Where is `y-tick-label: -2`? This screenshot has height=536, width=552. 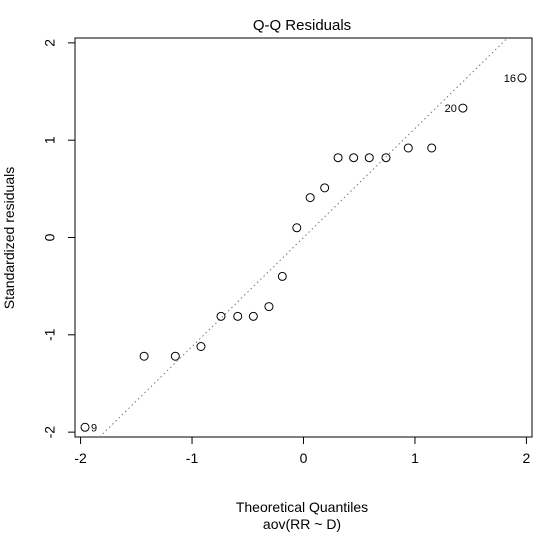
y-tick-label: -2 is located at coordinates (50, 432).